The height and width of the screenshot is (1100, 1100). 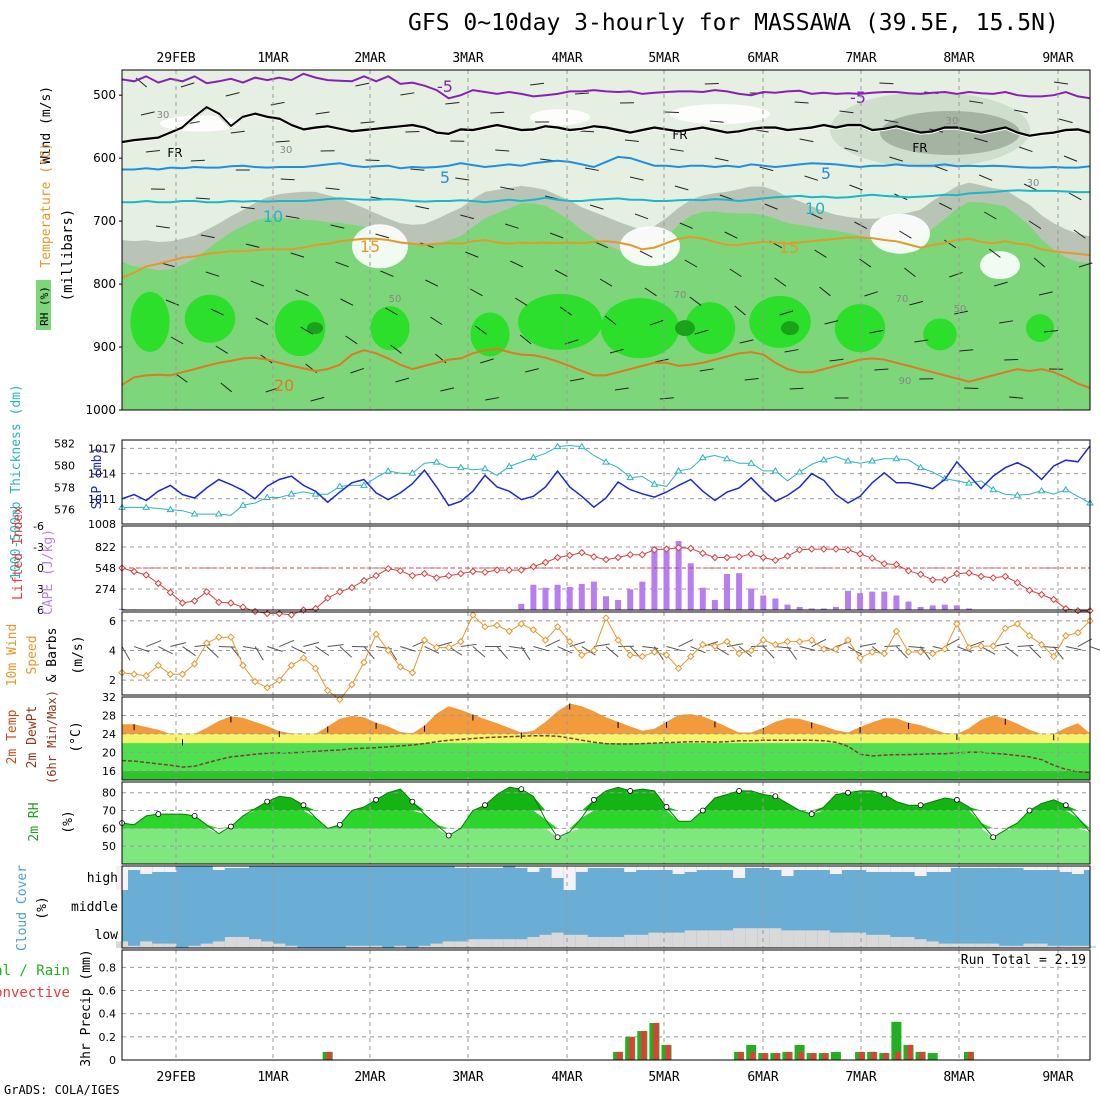 What do you see at coordinates (105, 568) in the screenshot?
I see `cape-tick-label: 548` at bounding box center [105, 568].